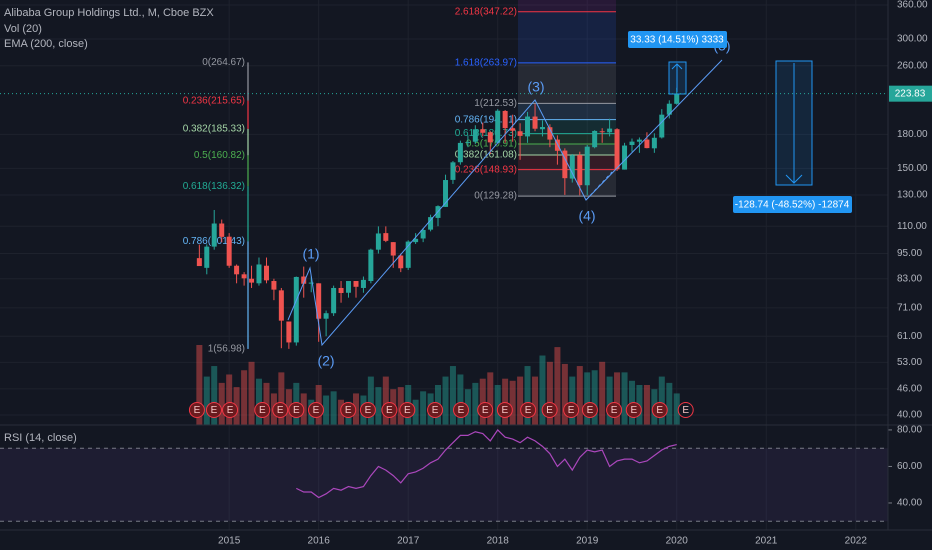 The width and height of the screenshot is (932, 550). What do you see at coordinates (495, 196) in the screenshot?
I see `fib-label: 0(129.28)` at bounding box center [495, 196].